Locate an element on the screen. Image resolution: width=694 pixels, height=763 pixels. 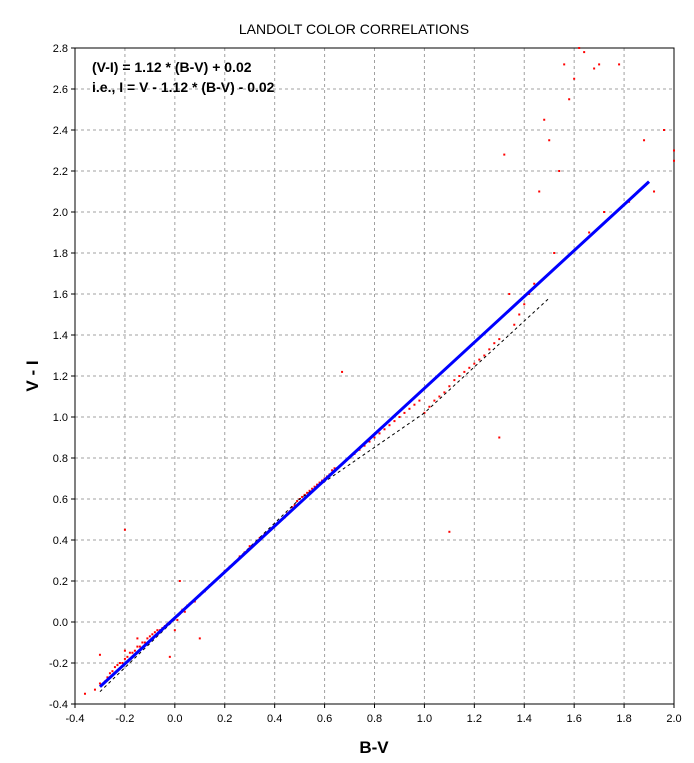
x-tick-label: 2.0 is located at coordinates (673, 719).